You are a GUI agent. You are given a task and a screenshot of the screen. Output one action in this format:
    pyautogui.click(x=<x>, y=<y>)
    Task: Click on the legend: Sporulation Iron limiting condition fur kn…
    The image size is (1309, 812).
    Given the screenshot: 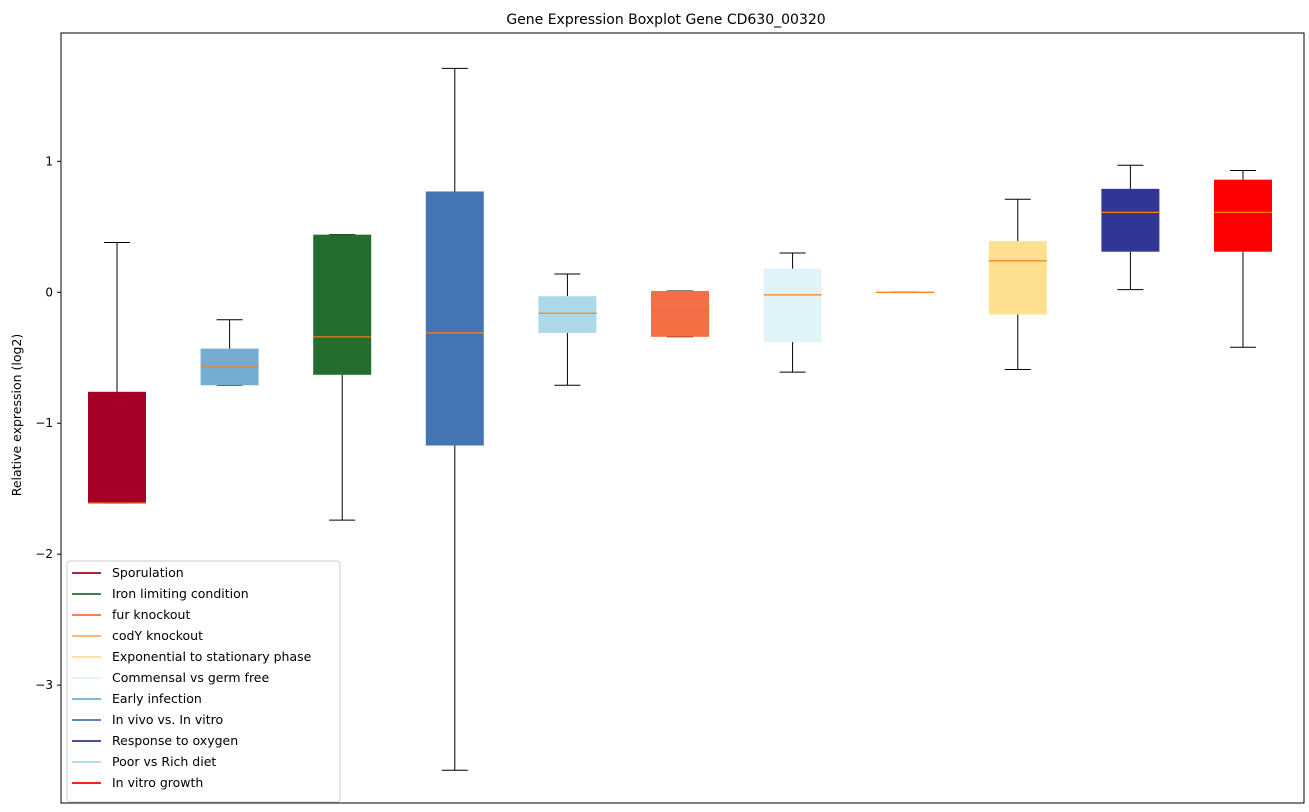 What is the action you would take?
    pyautogui.click(x=203, y=681)
    